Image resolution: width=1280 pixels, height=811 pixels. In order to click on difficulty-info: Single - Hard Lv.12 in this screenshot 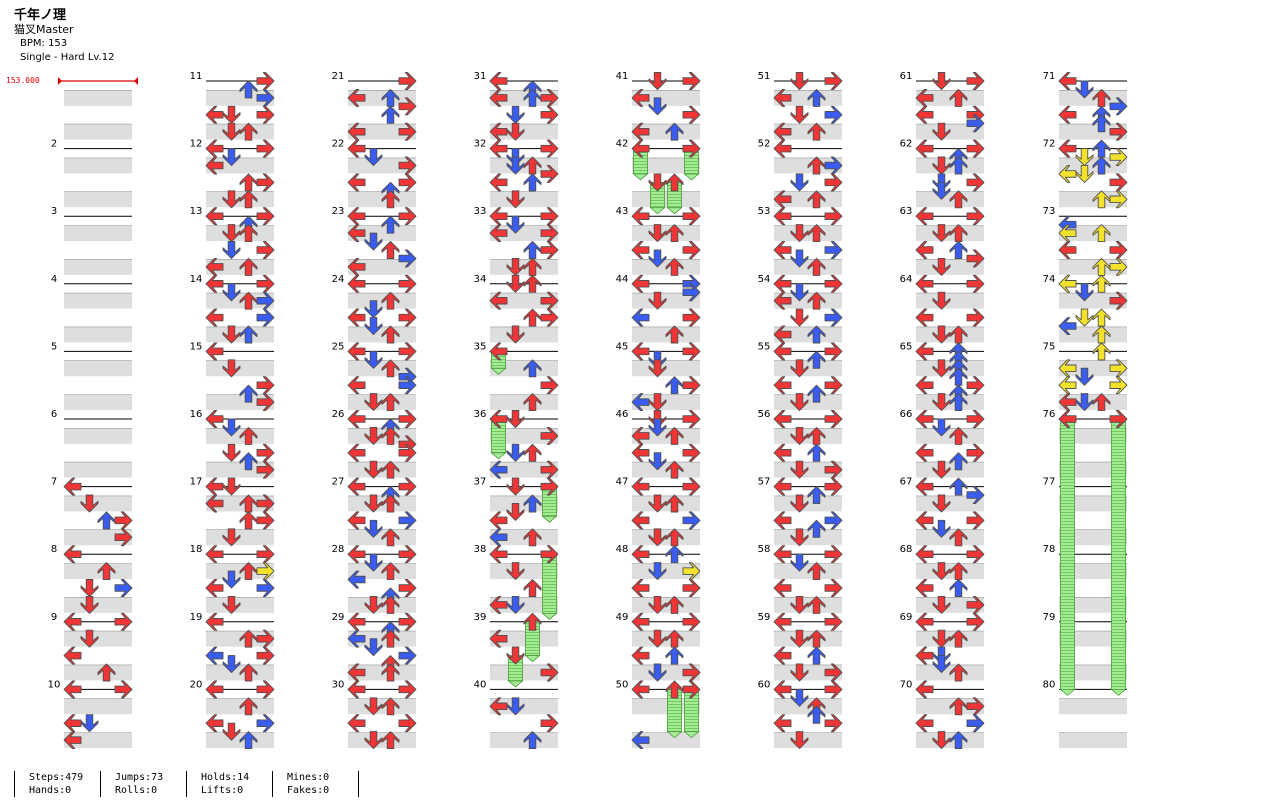, I will do `click(67, 57)`.